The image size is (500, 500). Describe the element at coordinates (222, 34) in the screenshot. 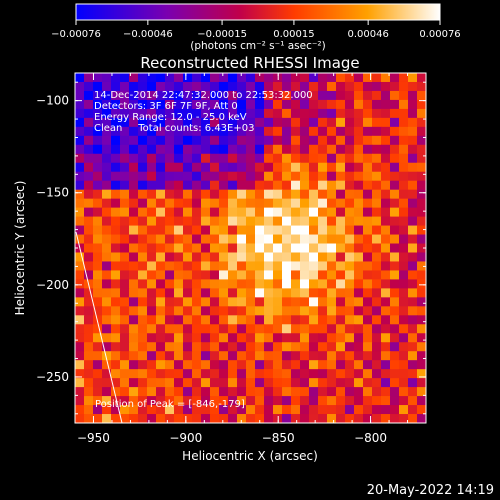

I see `colorbar-tick-label: −0.00015` at that location.